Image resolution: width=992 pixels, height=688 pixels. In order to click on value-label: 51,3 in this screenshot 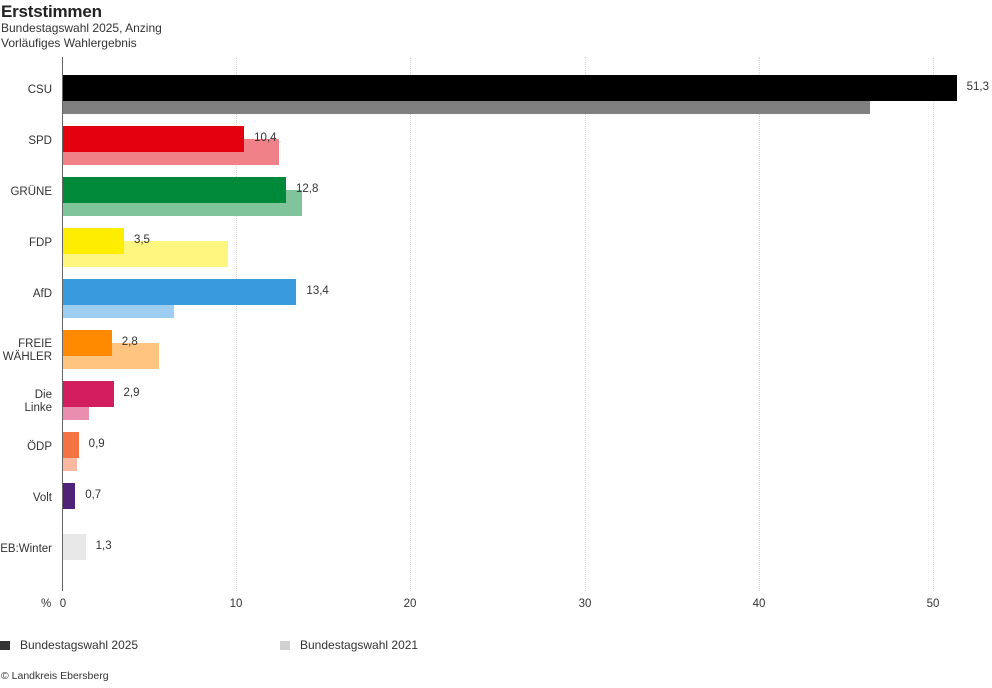, I will do `click(978, 87)`.